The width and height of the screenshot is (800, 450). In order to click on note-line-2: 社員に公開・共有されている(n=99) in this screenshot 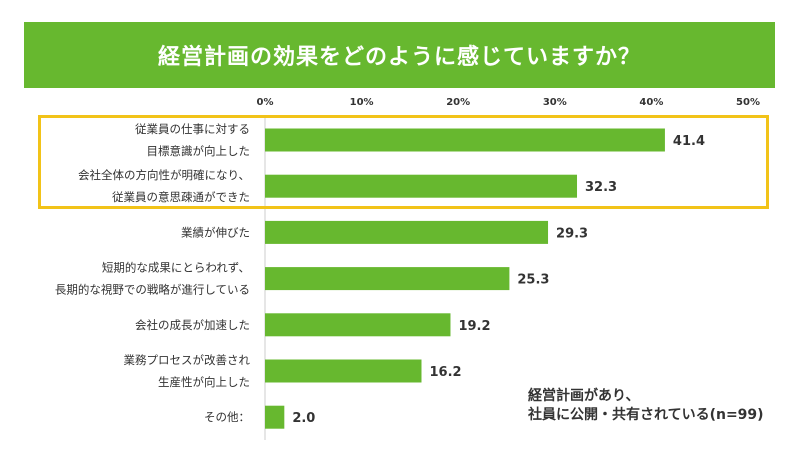, I will do `click(646, 415)`.